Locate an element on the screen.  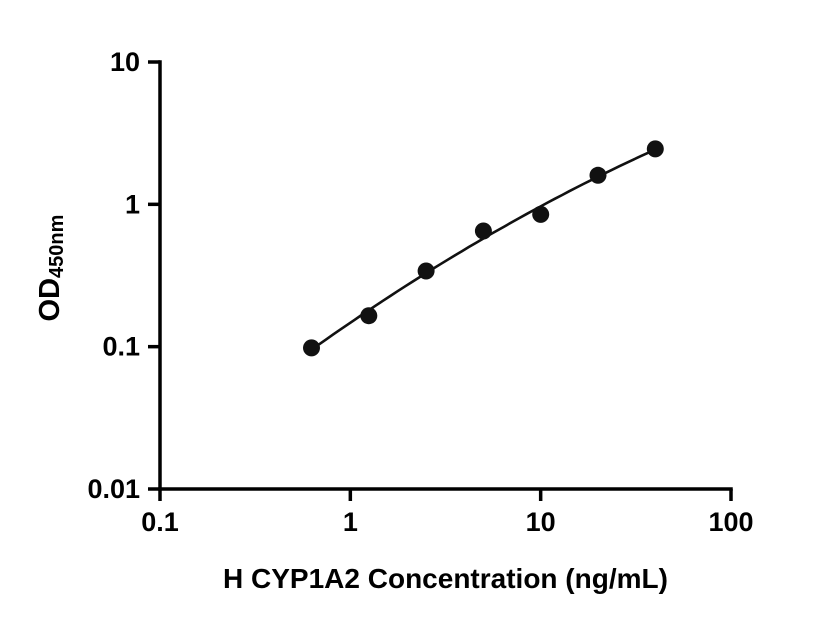
x-axis-title: H CYP1A2 Concentration (ng/mL) is located at coordinates (445, 578).